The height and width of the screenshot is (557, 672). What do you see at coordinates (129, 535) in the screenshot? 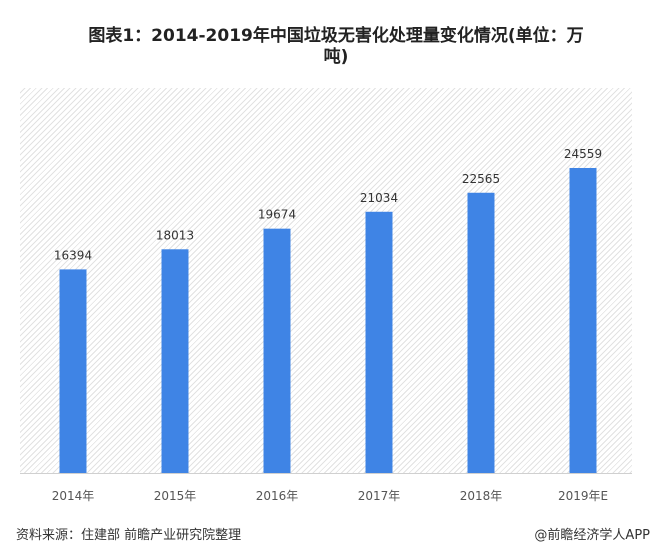
I see `source-note: 资料来源：住建部 前瞻产业研究院整理` at bounding box center [129, 535].